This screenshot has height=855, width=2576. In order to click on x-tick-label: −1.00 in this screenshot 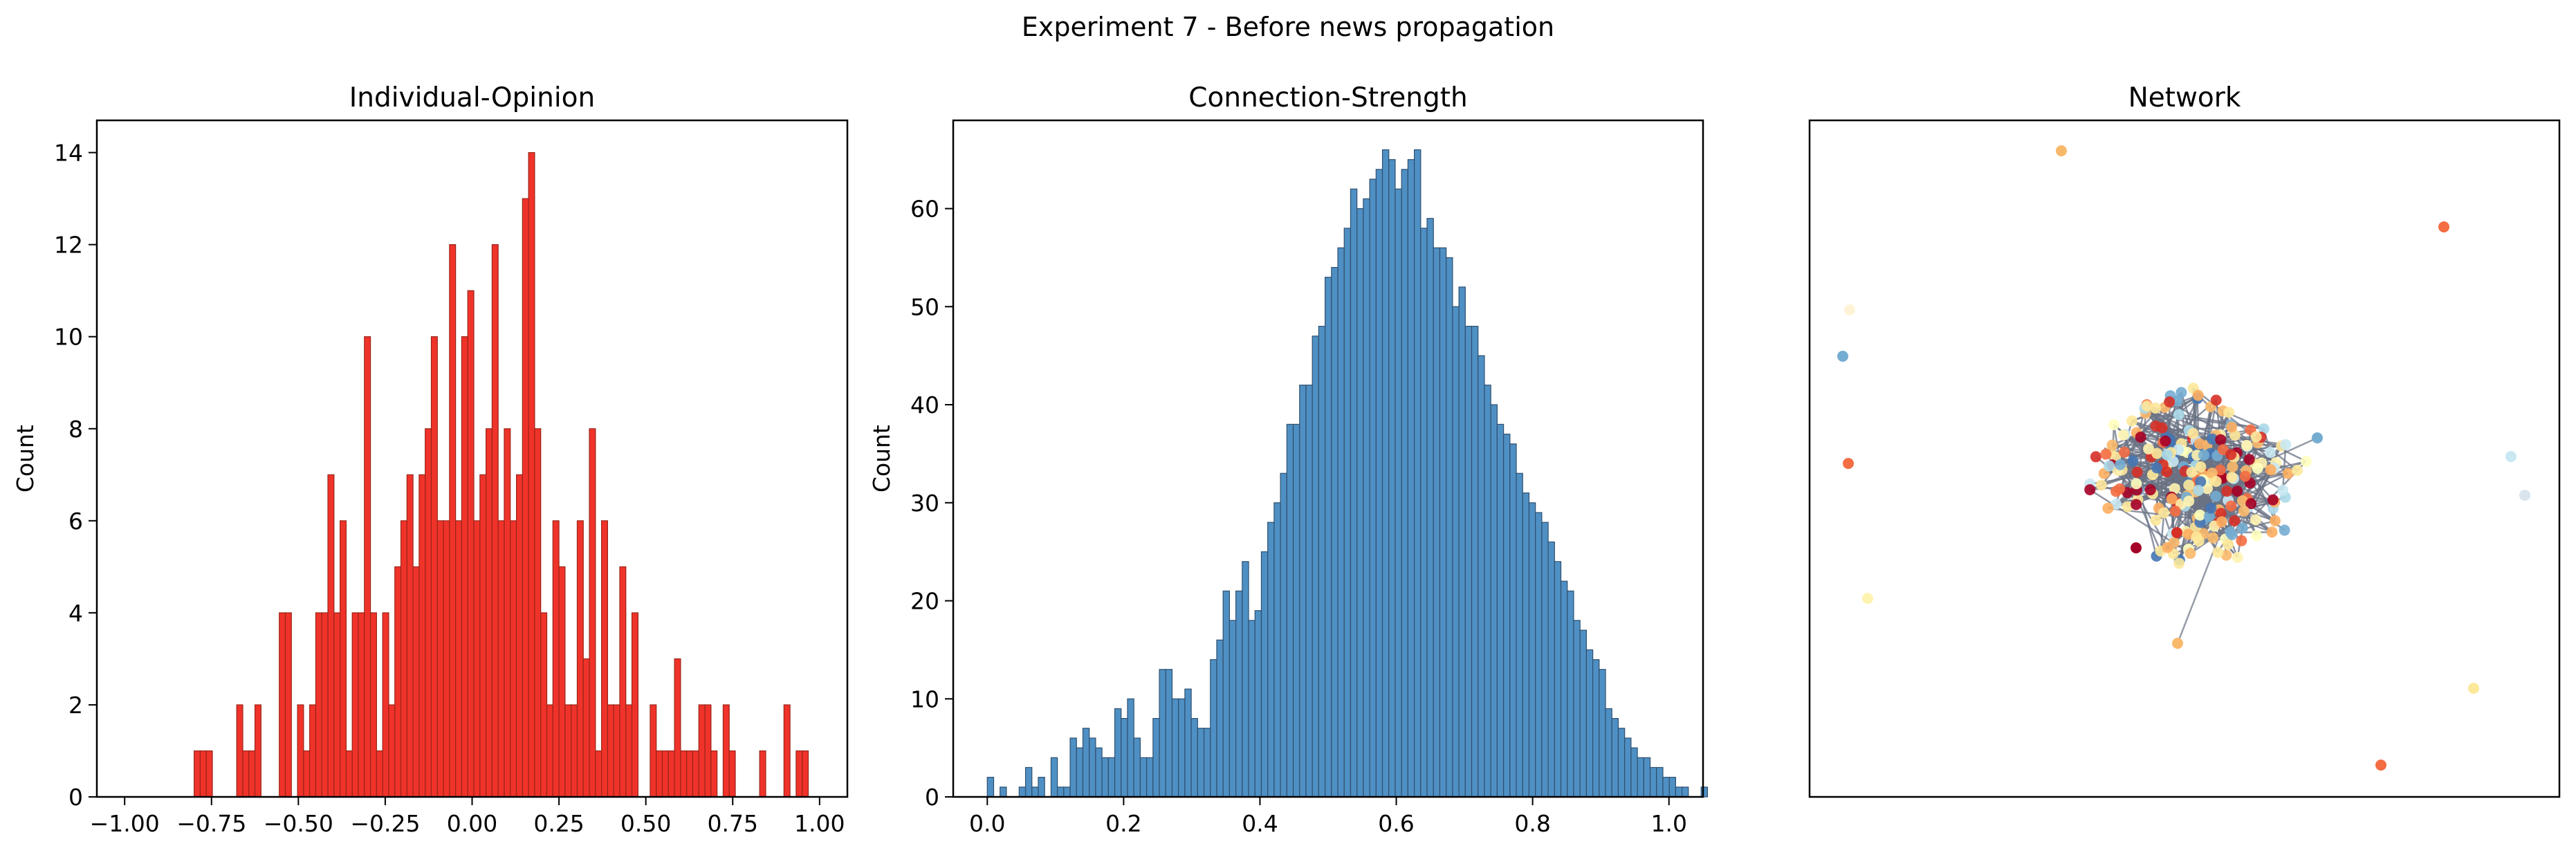, I will do `click(125, 824)`.